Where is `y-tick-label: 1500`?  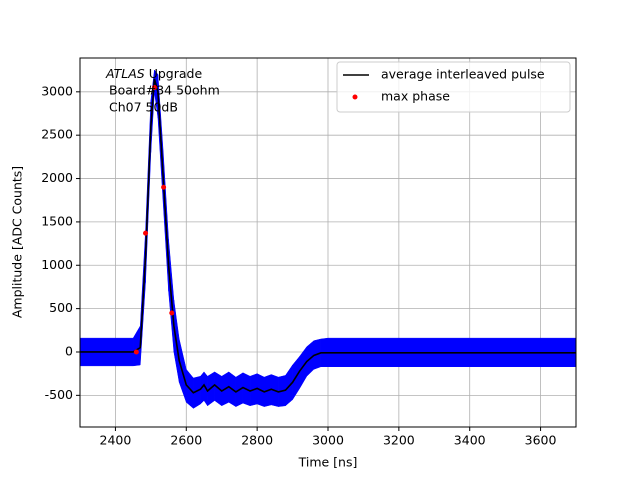 y-tick-label: 1500 is located at coordinates (57, 220).